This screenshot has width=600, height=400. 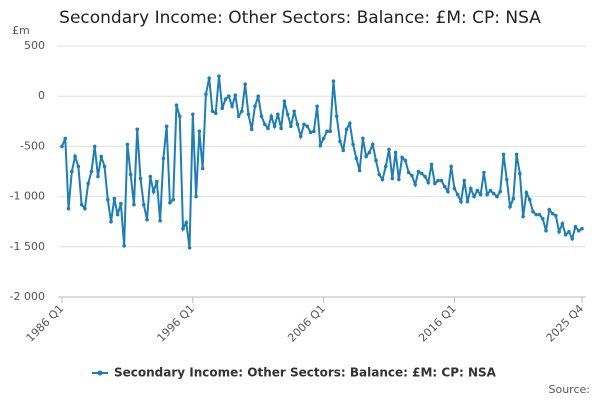 What do you see at coordinates (27, 246) in the screenshot?
I see `y-tick-label: -1 500` at bounding box center [27, 246].